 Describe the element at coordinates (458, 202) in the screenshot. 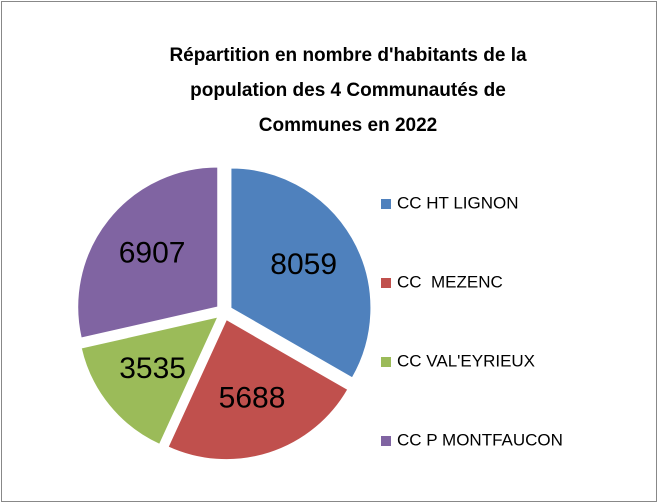

I see `legend-label: CC HT LIGNON` at that location.